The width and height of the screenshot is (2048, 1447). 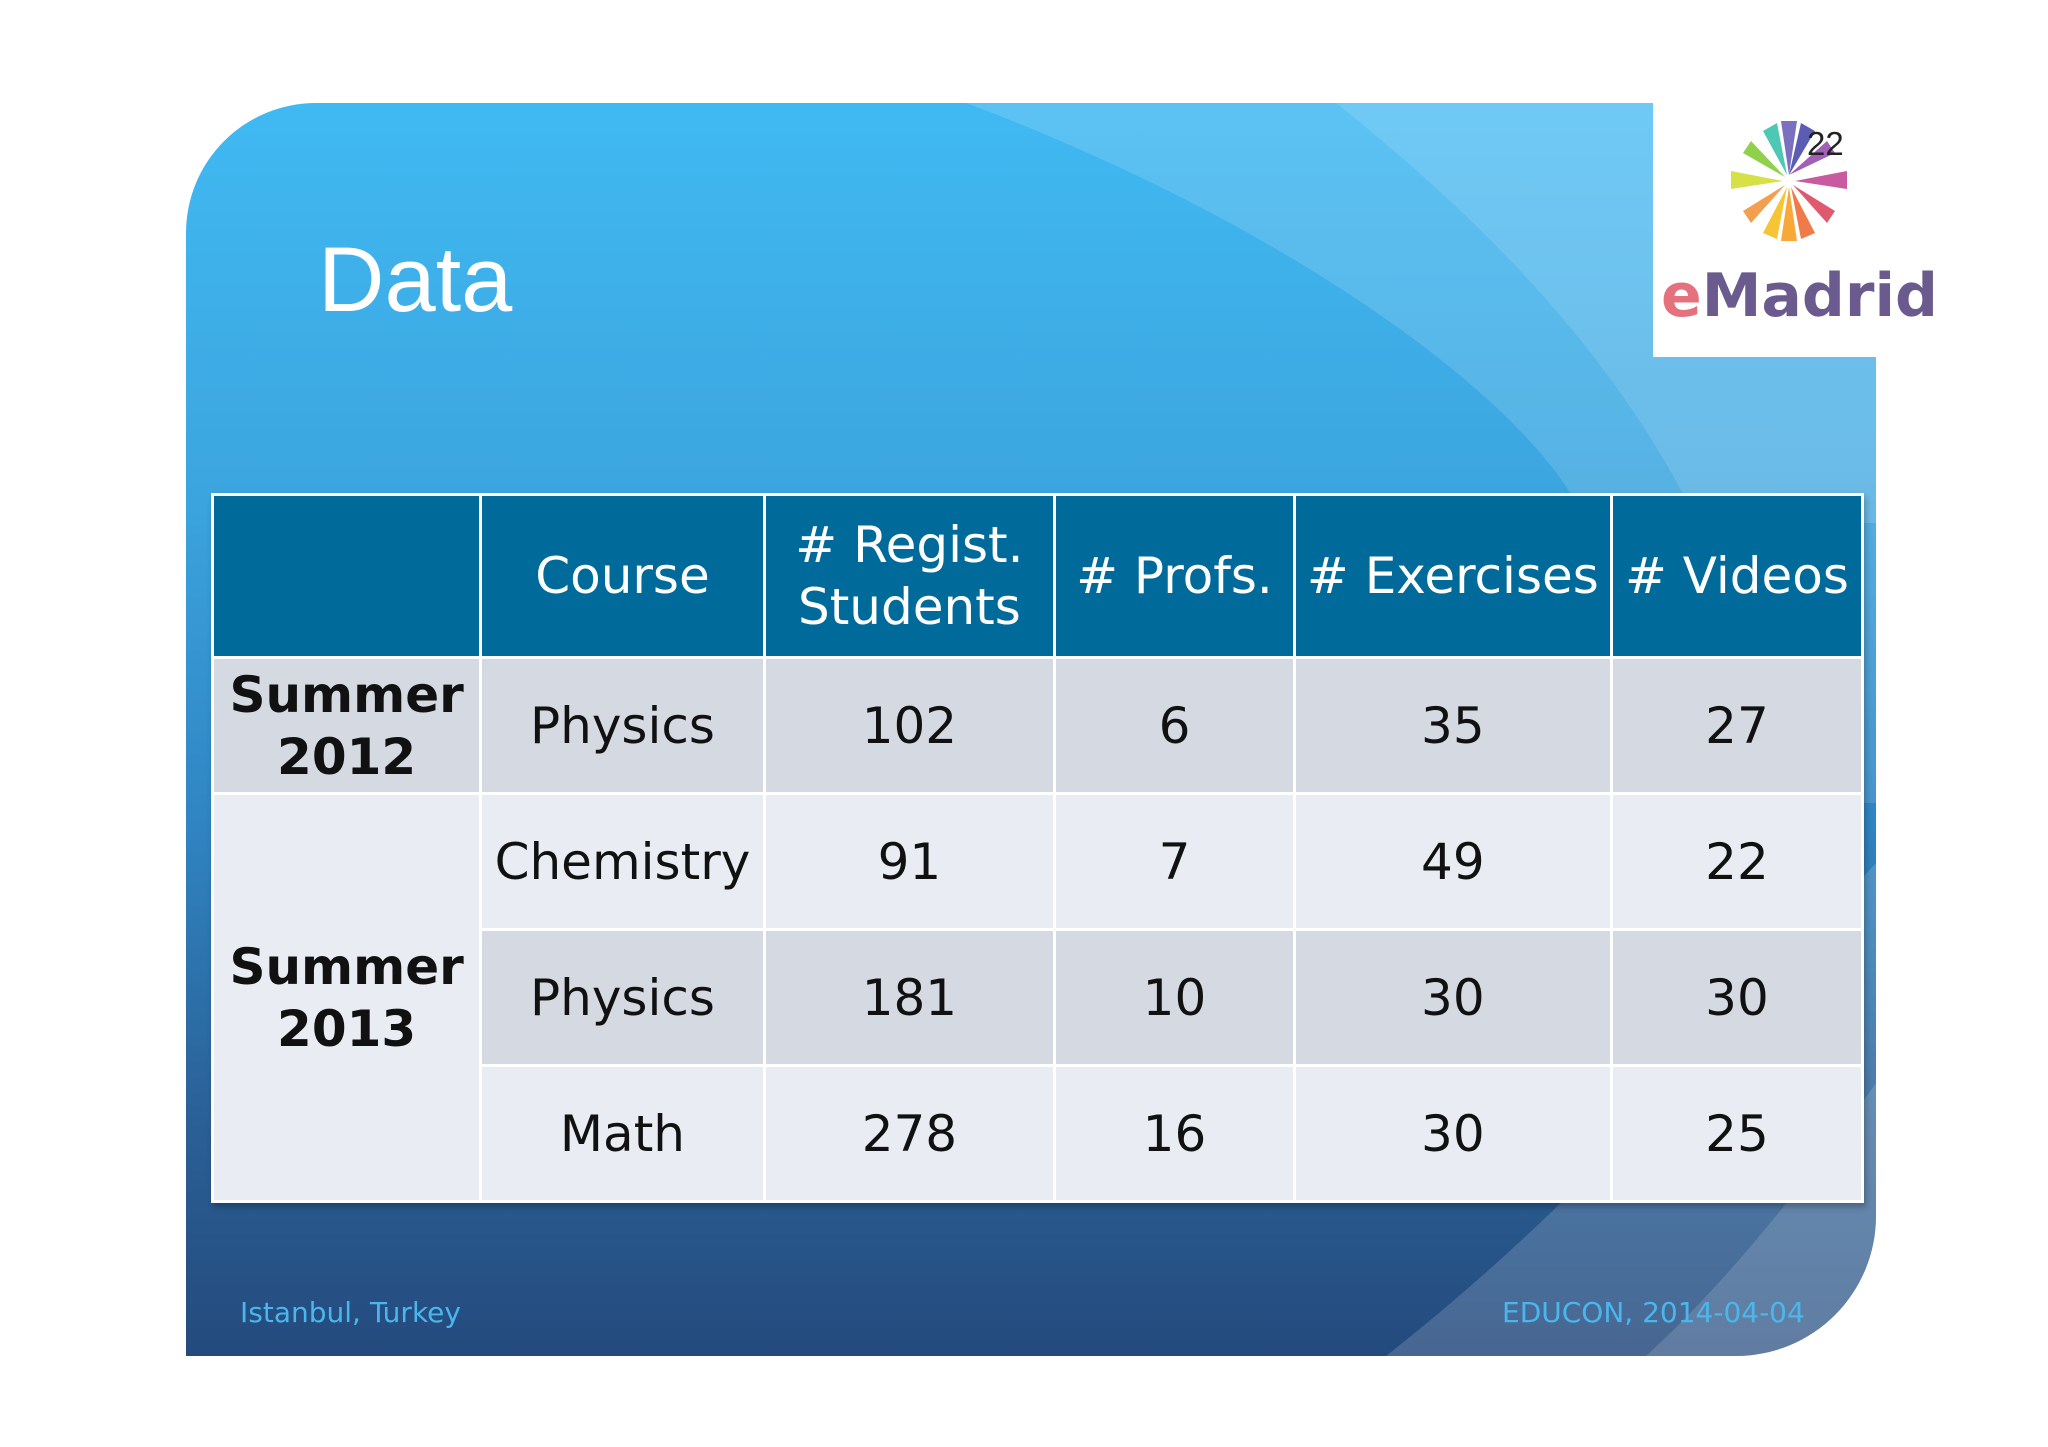 What do you see at coordinates (1825, 143) in the screenshot?
I see `slide-number: 22` at bounding box center [1825, 143].